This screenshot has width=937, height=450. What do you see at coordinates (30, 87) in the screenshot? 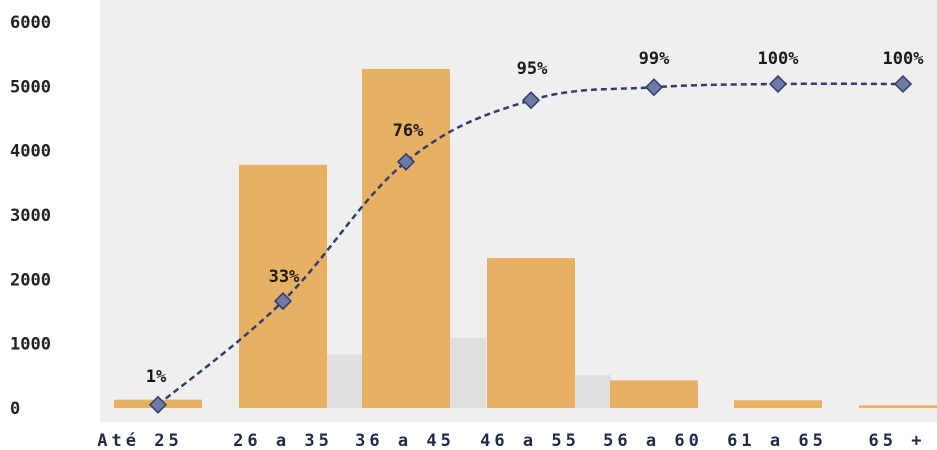
I see `y-tick-label: 5000` at bounding box center [30, 87].